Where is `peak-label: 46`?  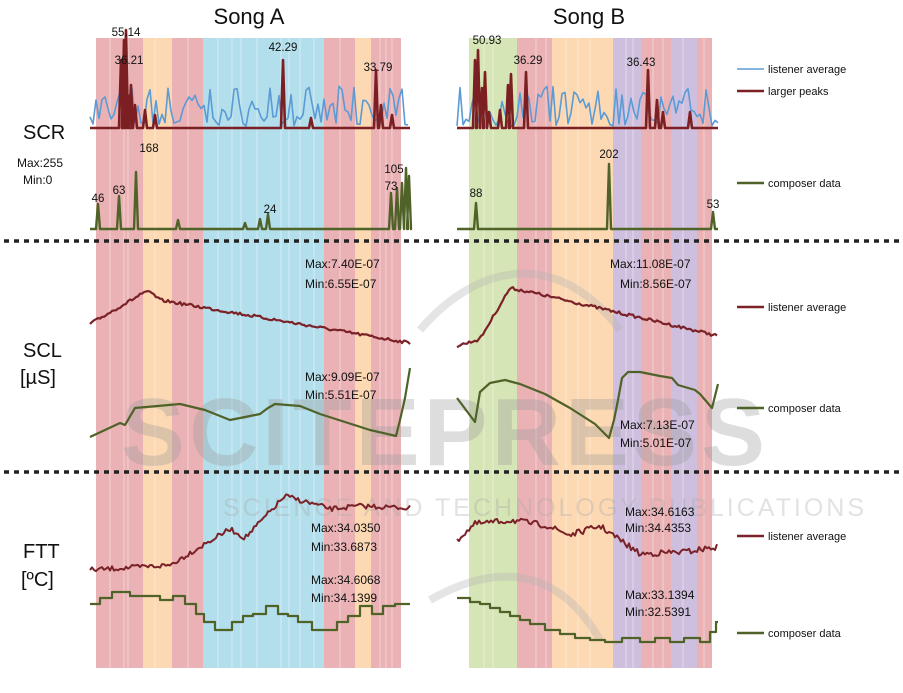 peak-label: 46 is located at coordinates (98, 199).